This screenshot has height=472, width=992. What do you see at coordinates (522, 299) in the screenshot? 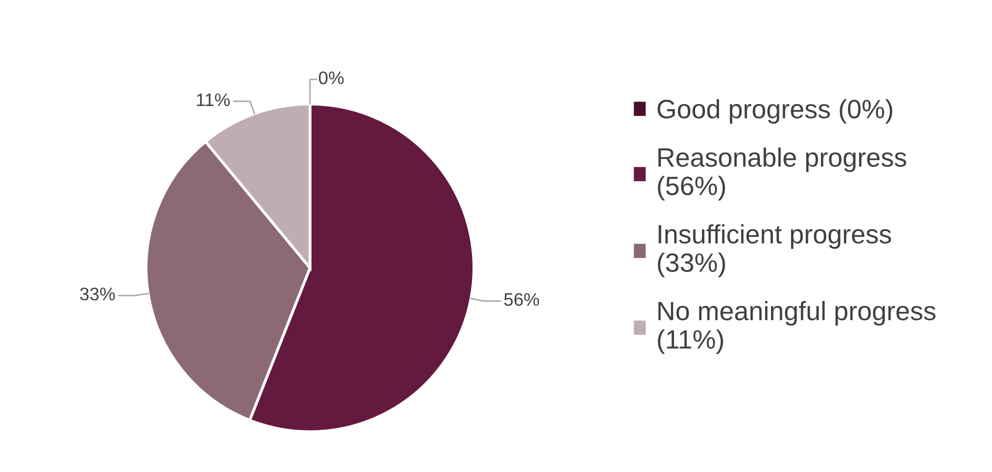
I see `data-label: 56%` at bounding box center [522, 299].